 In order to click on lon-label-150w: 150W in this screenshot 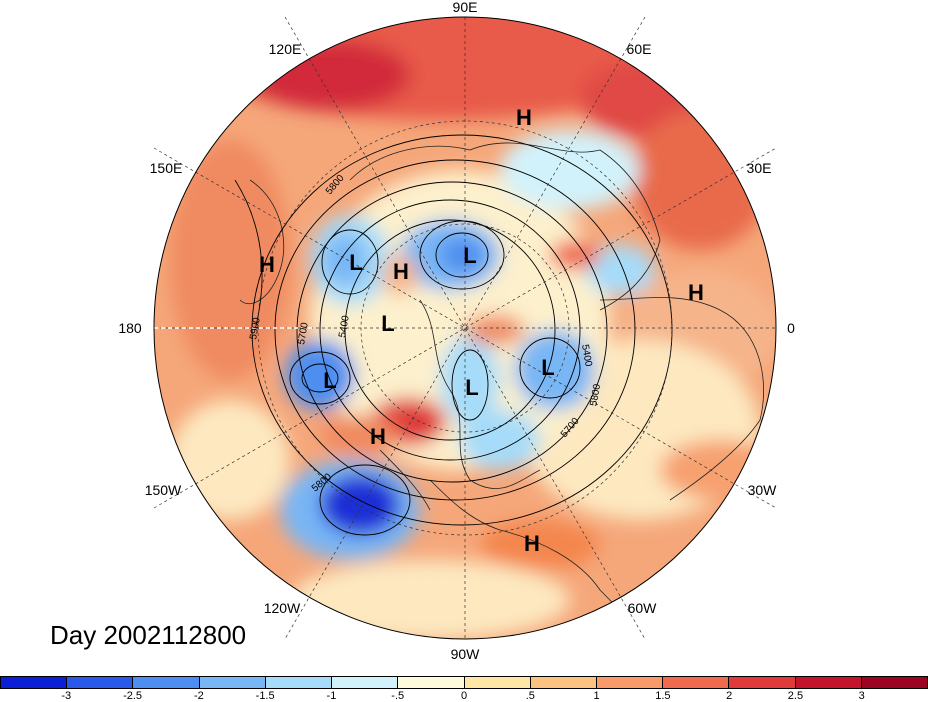, I will do `click(163, 490)`.